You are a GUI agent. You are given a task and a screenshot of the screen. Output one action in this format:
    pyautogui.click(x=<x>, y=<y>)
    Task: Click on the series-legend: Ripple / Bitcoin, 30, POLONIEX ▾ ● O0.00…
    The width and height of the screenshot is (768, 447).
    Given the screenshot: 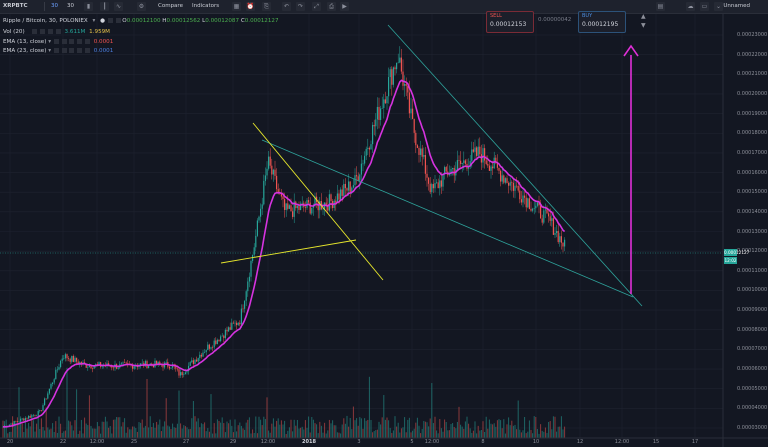 What is the action you would take?
    pyautogui.click(x=141, y=21)
    